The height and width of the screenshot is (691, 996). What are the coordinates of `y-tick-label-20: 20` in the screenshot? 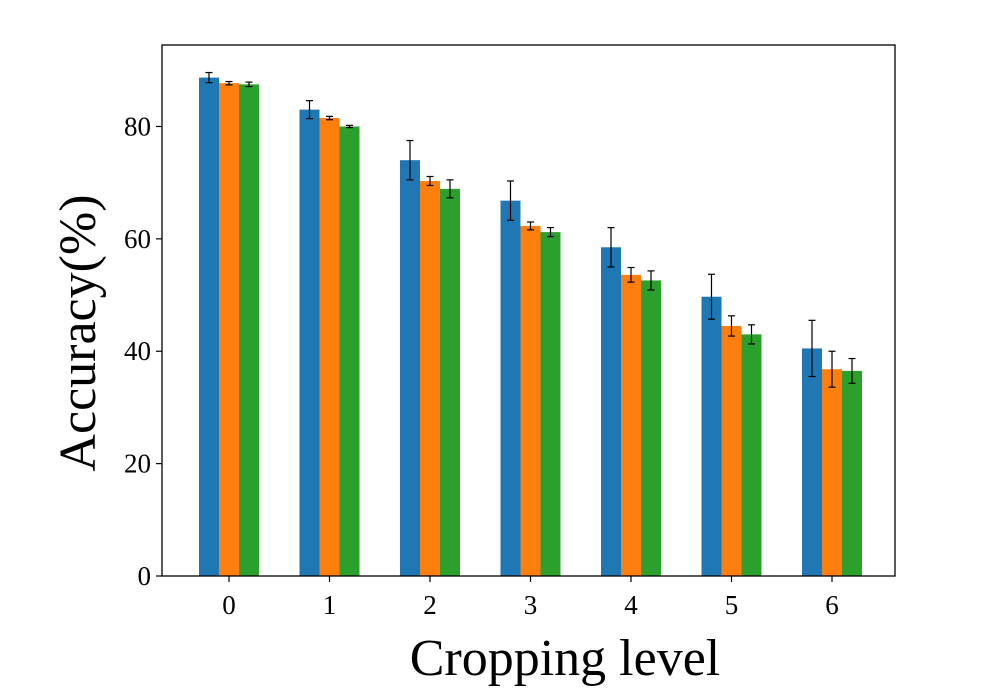 It's located at (137, 464).